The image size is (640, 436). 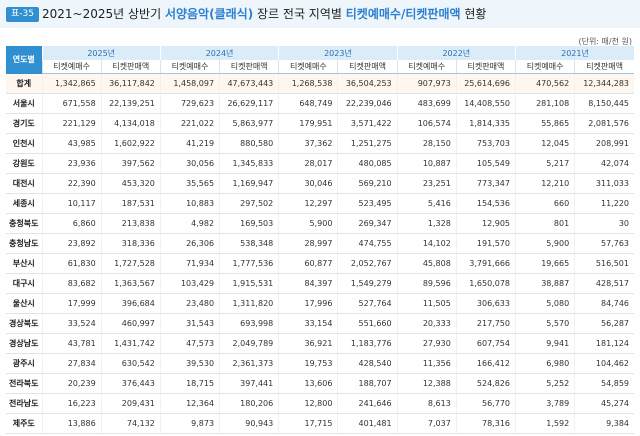 What do you see at coordinates (308, 183) in the screenshot?
I see `ticket-count-cell: 30,046` at bounding box center [308, 183].